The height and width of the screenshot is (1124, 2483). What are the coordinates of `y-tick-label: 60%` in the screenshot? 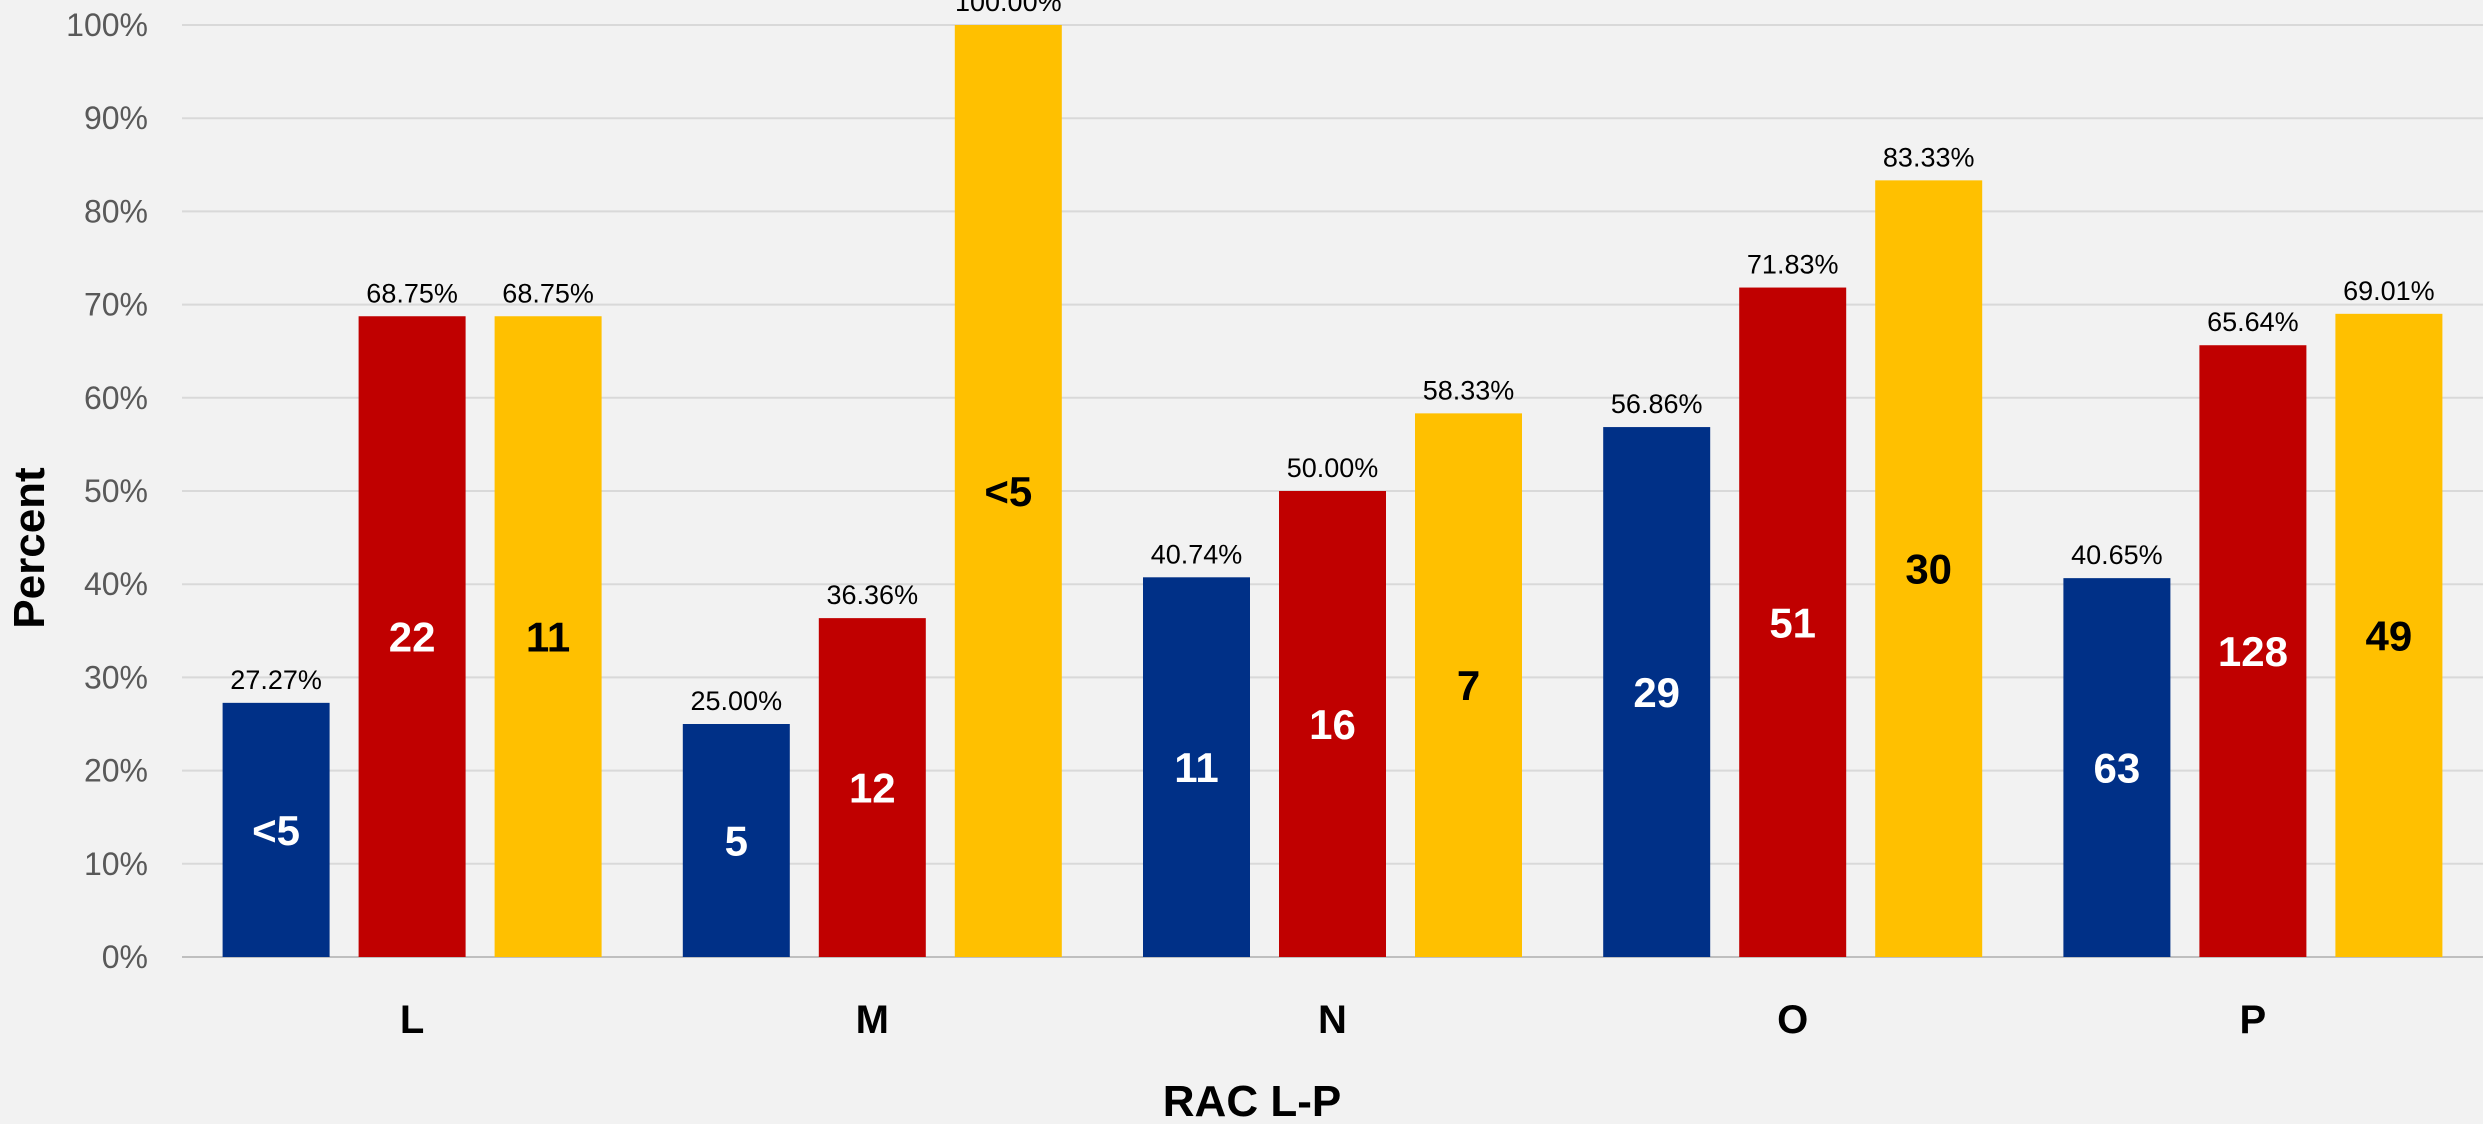 It's located at (116, 398).